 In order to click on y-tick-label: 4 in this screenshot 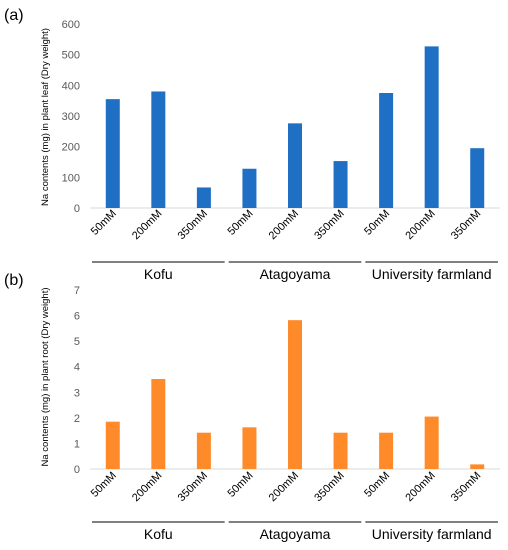, I will do `click(77, 368)`.